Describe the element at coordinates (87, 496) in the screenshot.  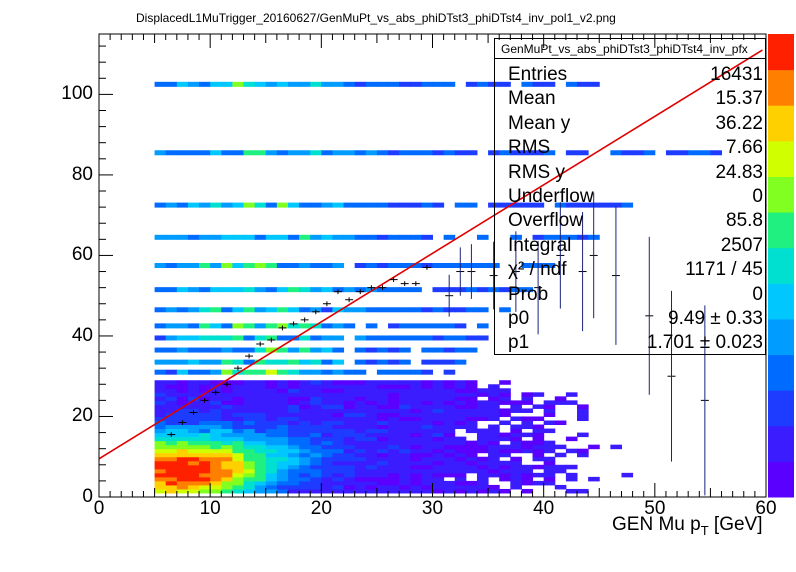
I see `y-tick-label: 0` at that location.